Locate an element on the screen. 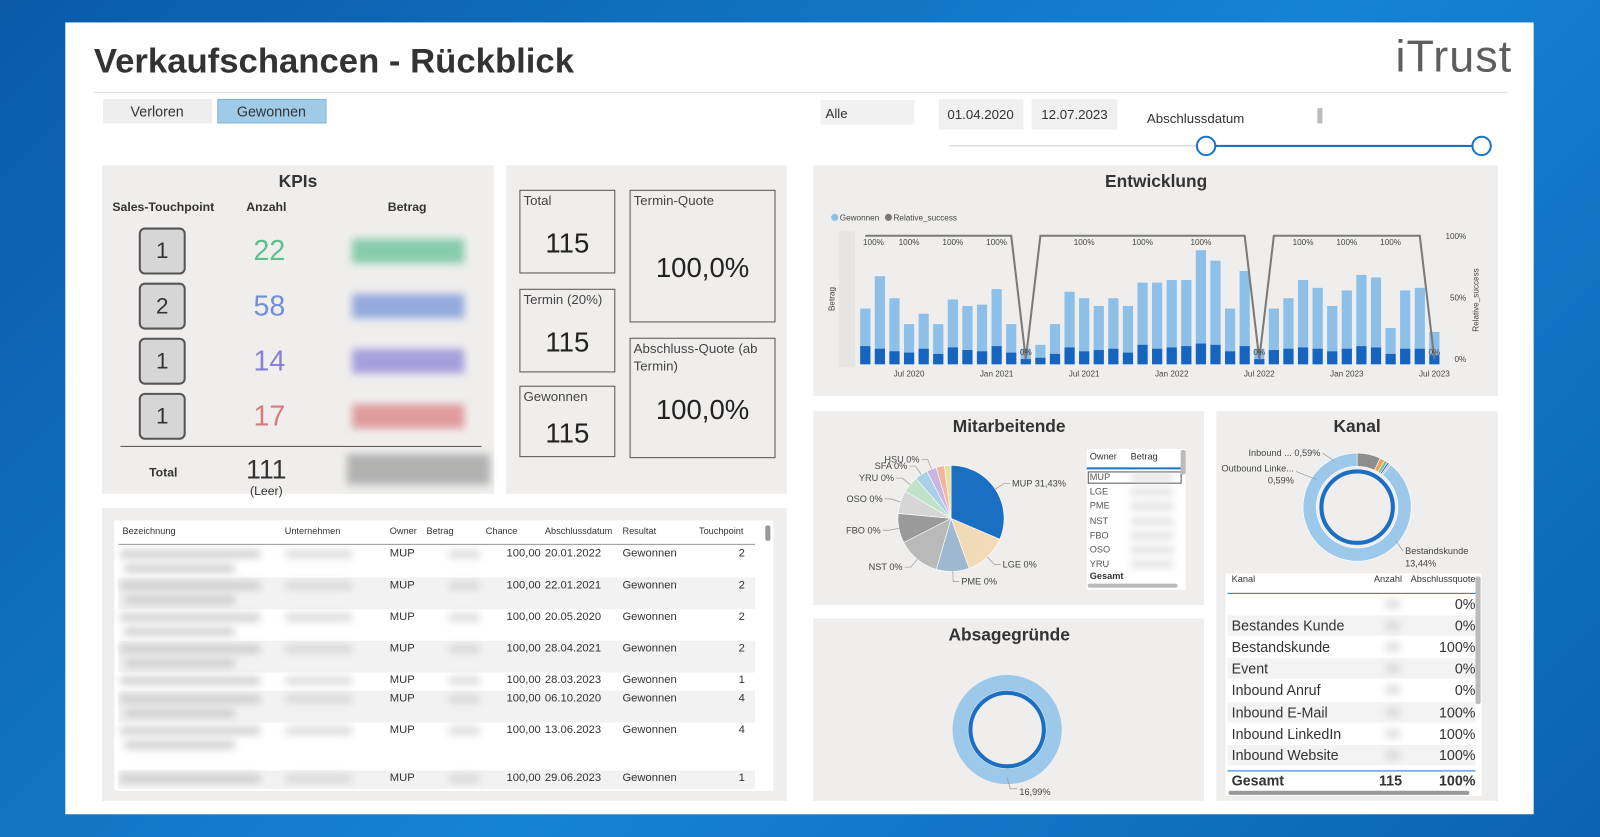 The image size is (1600, 837). touchpoint-cell: 2 is located at coordinates (741, 648).